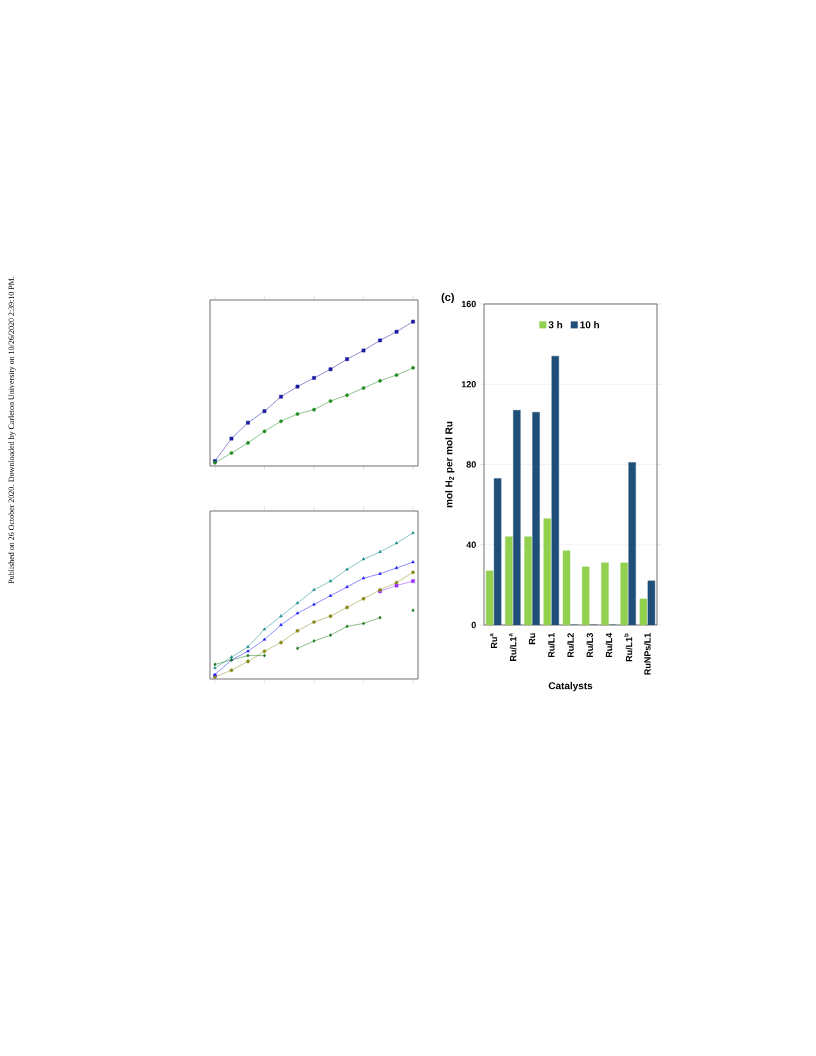 The width and height of the screenshot is (816, 1056). I want to click on chart-title: (c), so click(447, 298).